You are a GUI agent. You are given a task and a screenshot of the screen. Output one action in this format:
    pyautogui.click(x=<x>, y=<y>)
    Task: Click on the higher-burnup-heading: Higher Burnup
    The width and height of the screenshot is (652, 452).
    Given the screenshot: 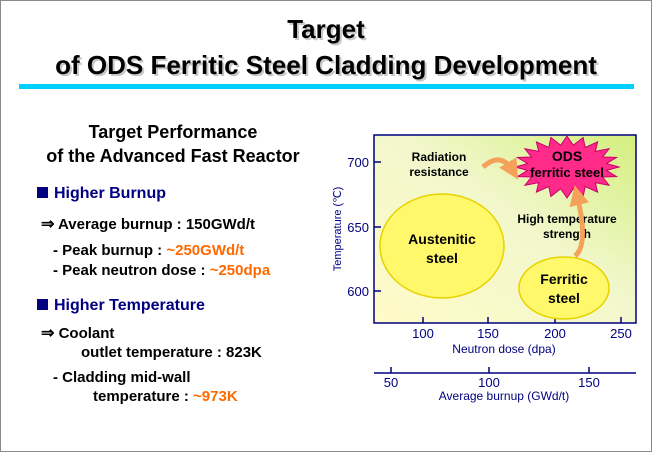 What is the action you would take?
    pyautogui.click(x=101, y=194)
    